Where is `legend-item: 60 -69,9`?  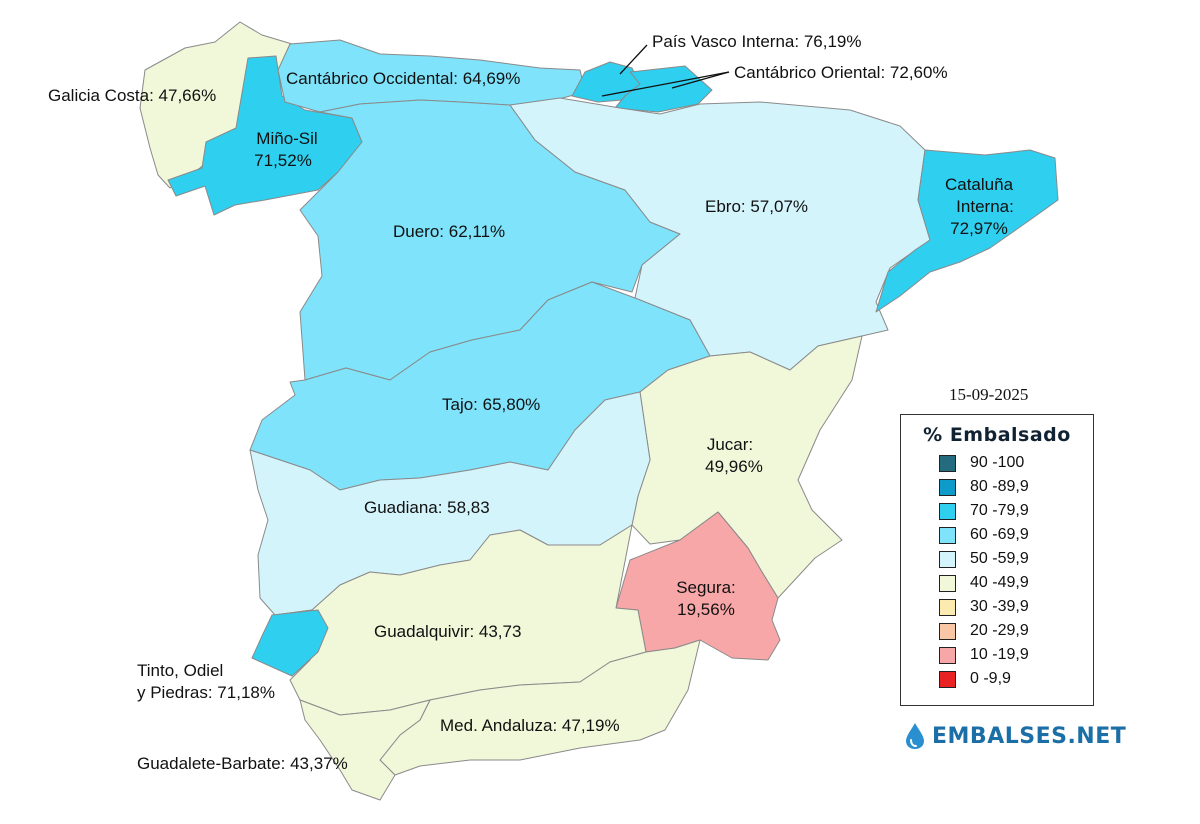
legend-item: 60 -69,9 is located at coordinates (984, 535).